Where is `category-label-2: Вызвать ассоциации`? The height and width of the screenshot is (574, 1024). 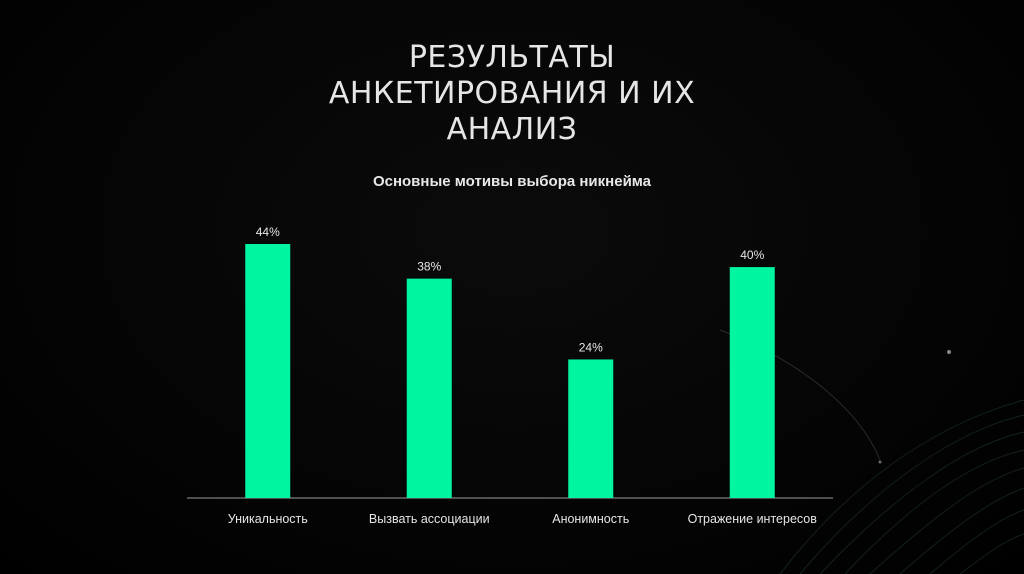 category-label-2: Вызвать ассоциации is located at coordinates (429, 519).